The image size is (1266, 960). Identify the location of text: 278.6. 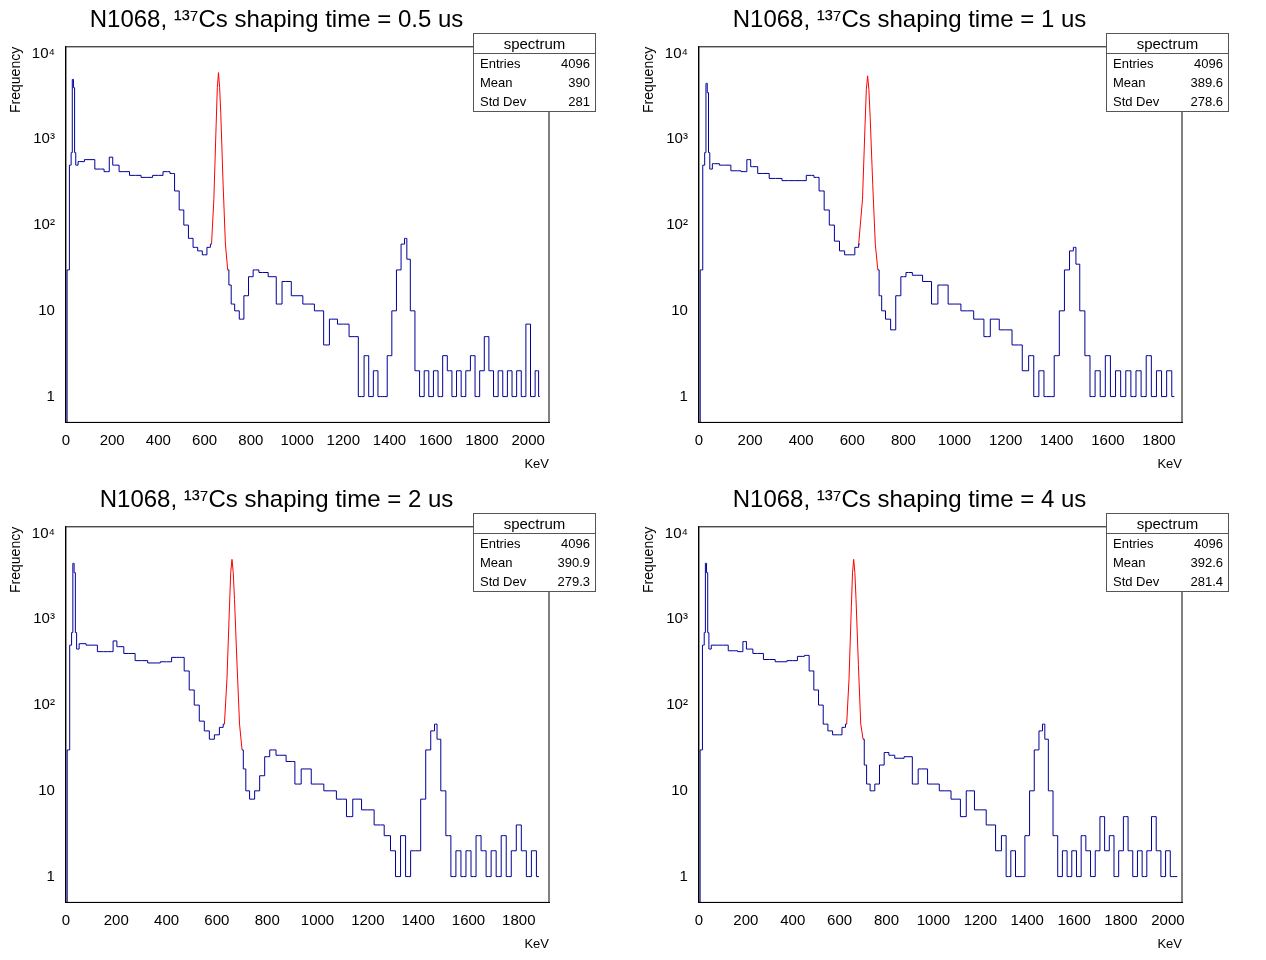
(1206, 101).